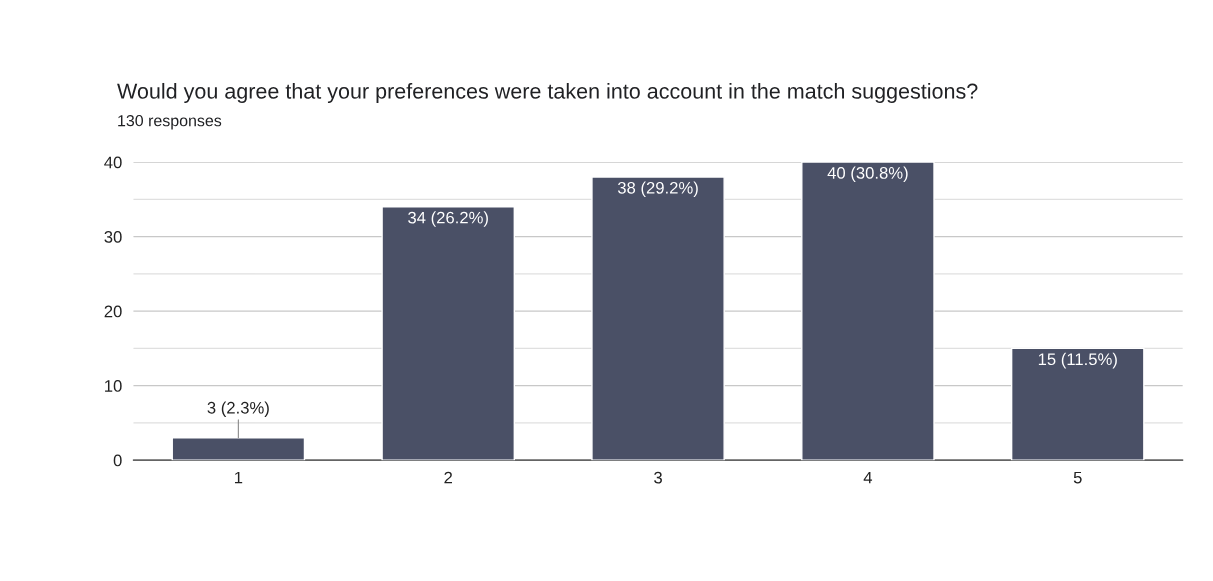 This screenshot has width=1213, height=581. What do you see at coordinates (238, 477) in the screenshot?
I see `x-tick-label: 1` at bounding box center [238, 477].